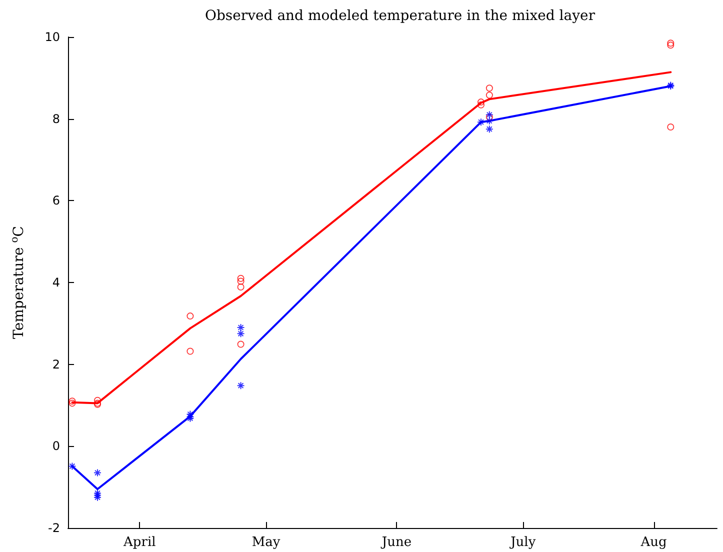  I want to click on y-tick-label: -2, so click(54, 528).